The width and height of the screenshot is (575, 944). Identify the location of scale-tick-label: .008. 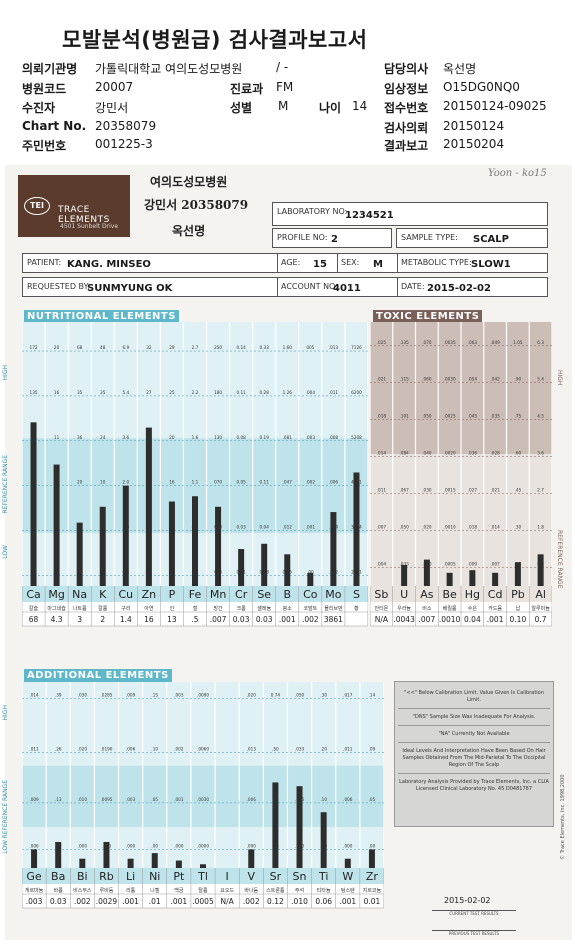
(334, 437).